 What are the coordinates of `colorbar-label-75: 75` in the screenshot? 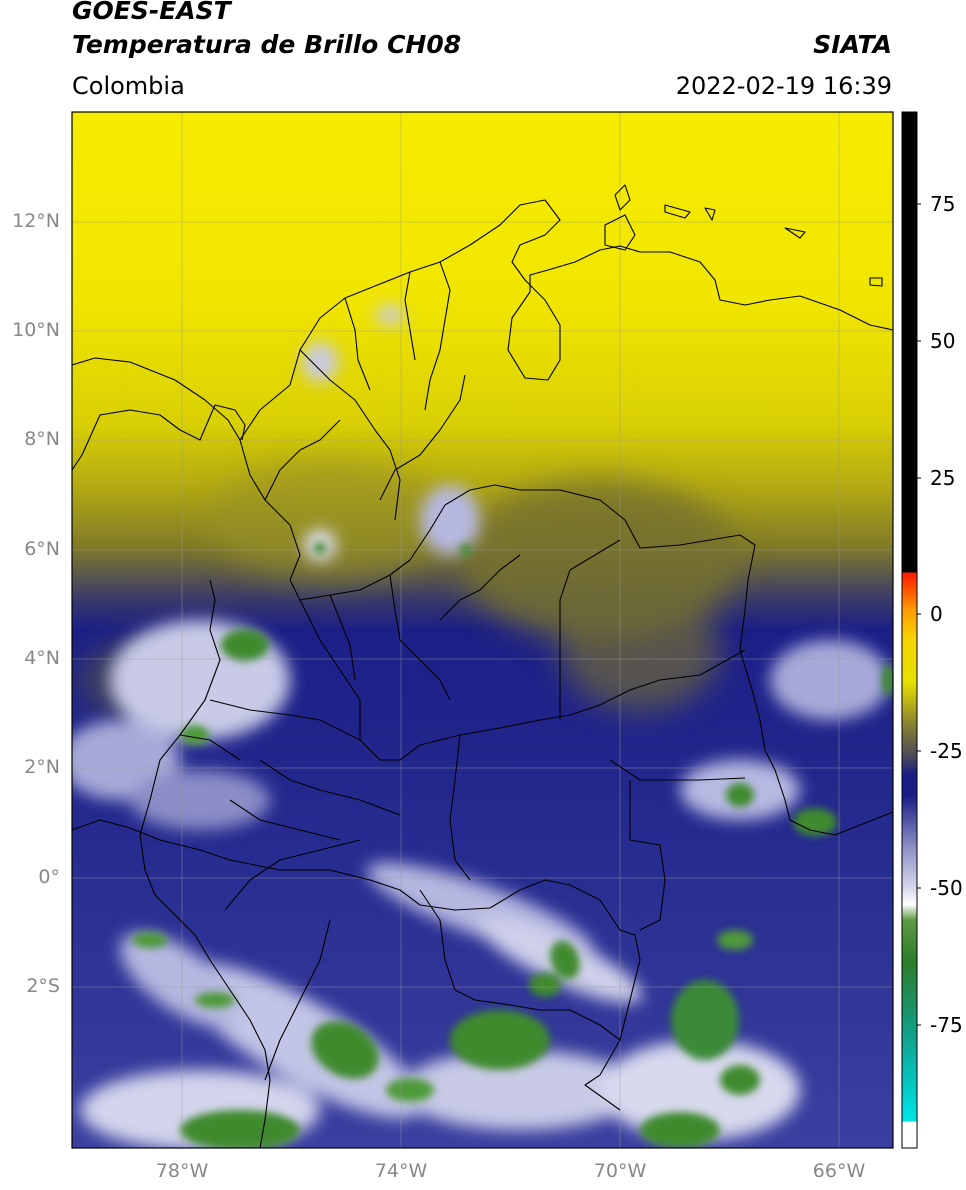 It's located at (943, 204).